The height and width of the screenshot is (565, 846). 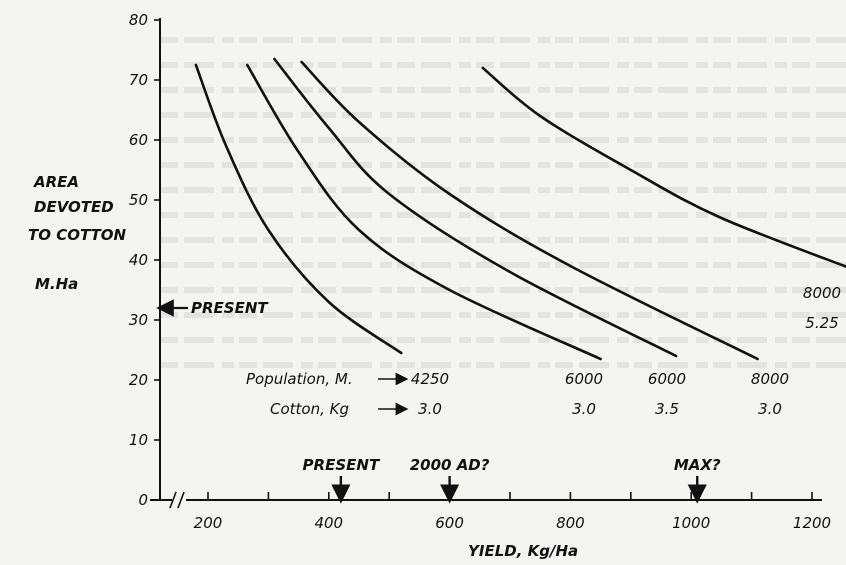 I want to click on curve-labels: 4250 3.0 6000 3.0 6000 3.5 8000 3.0 8000 5.25, so click(x=626, y=351).